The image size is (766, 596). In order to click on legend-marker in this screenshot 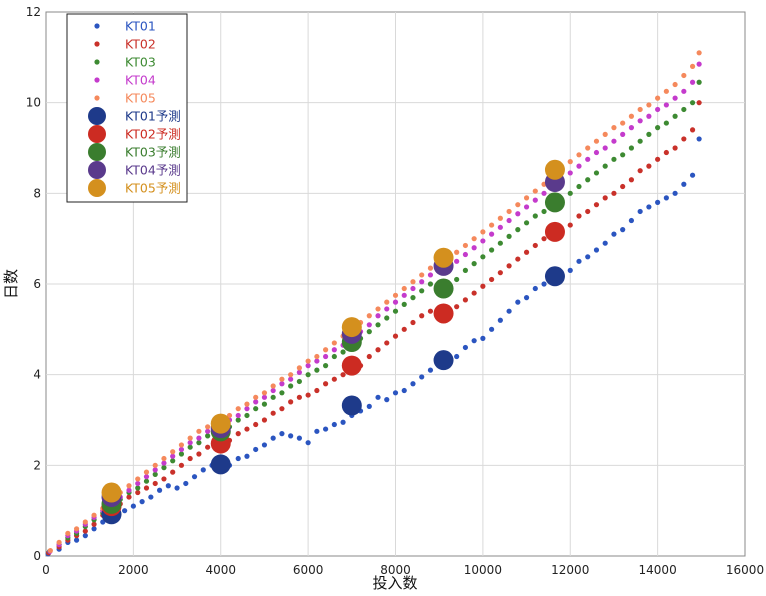, I will do `click(97, 116)`.